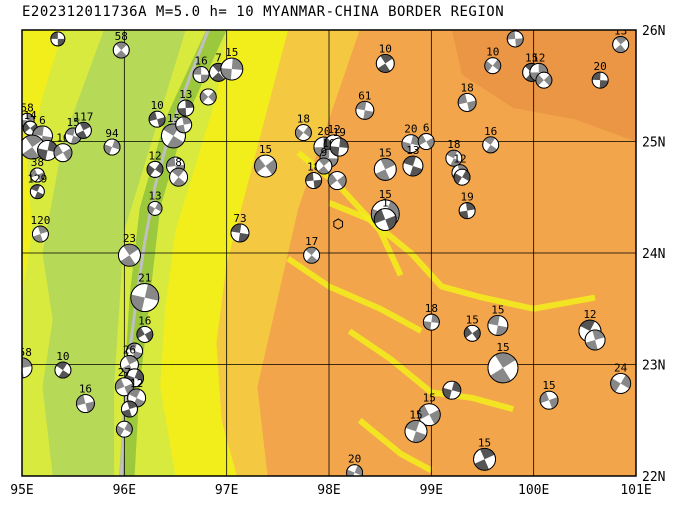  What do you see at coordinates (431, 308) in the screenshot?
I see `depth-label: 18` at bounding box center [431, 308].